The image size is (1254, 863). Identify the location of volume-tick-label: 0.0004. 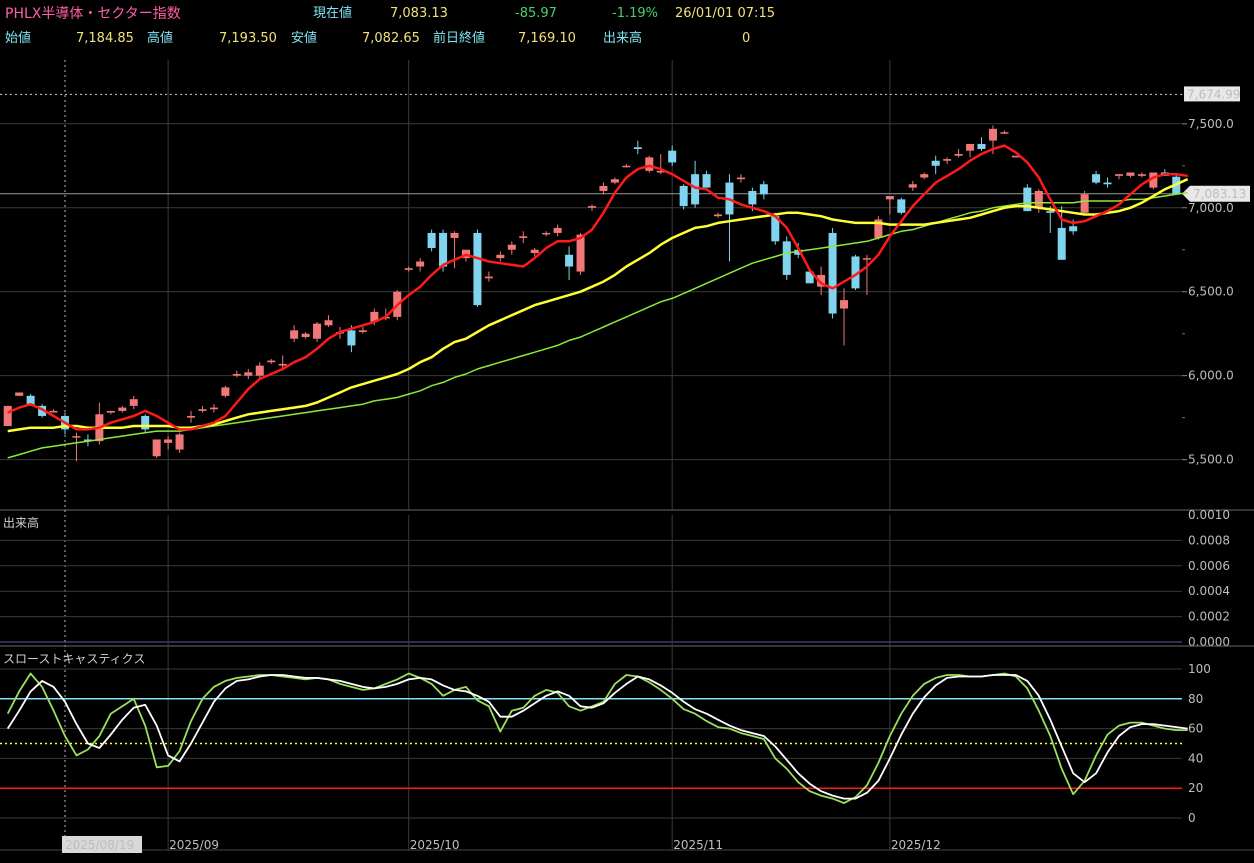
(1209, 591).